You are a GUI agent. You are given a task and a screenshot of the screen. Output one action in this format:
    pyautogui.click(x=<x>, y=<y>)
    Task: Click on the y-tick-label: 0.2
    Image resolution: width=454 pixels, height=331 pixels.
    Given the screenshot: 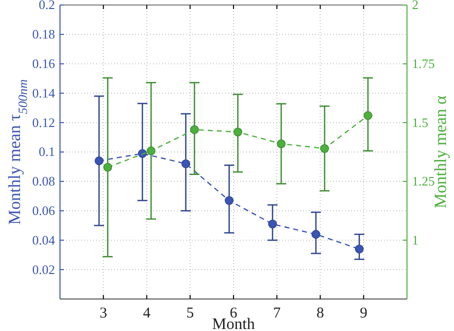 What is the action you would take?
    pyautogui.click(x=46, y=6)
    